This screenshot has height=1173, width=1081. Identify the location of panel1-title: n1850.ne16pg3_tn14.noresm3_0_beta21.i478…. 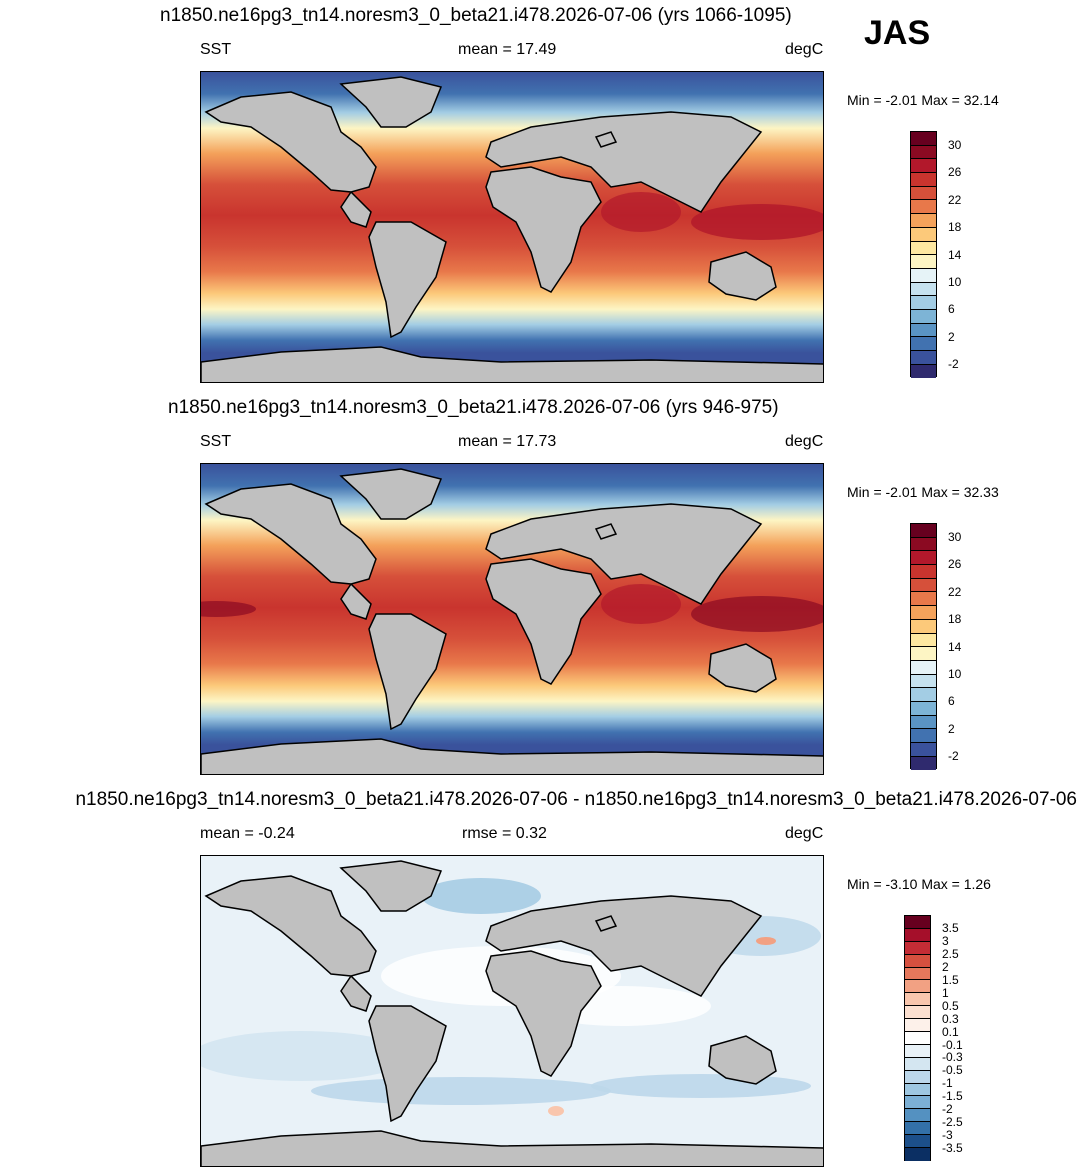
(476, 15).